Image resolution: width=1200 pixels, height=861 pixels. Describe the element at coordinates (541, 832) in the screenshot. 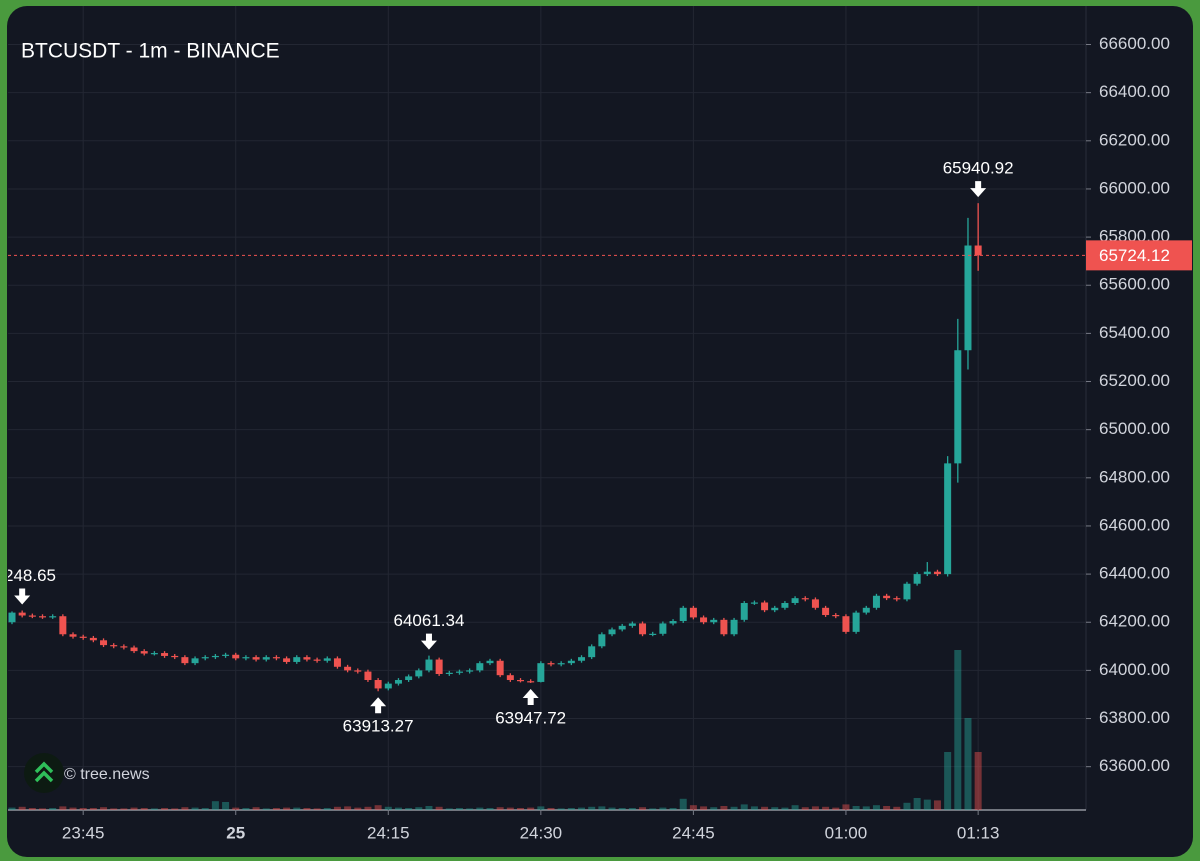

I see `x-tick-label: 24:30` at that location.